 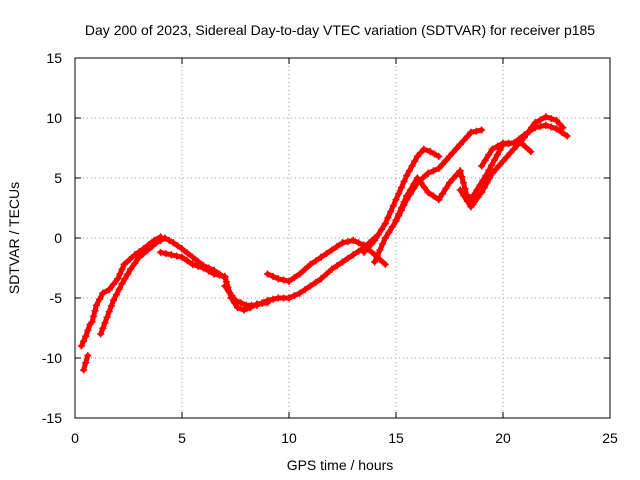 I want to click on y-tick-label: 15, so click(x=54, y=58).